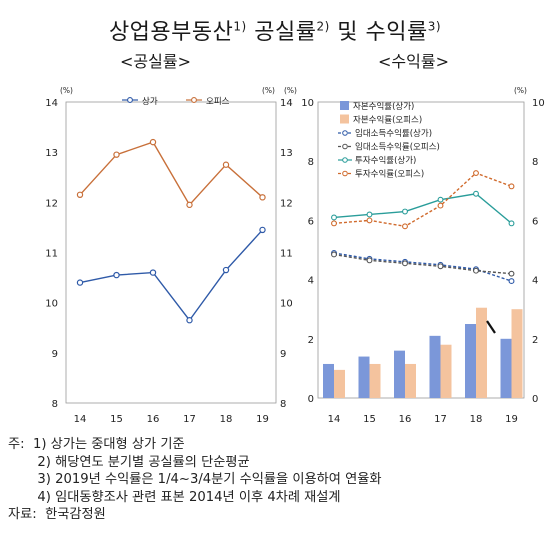  What do you see at coordinates (311, 221) in the screenshot?
I see `y-tick-label: 6` at bounding box center [311, 221].